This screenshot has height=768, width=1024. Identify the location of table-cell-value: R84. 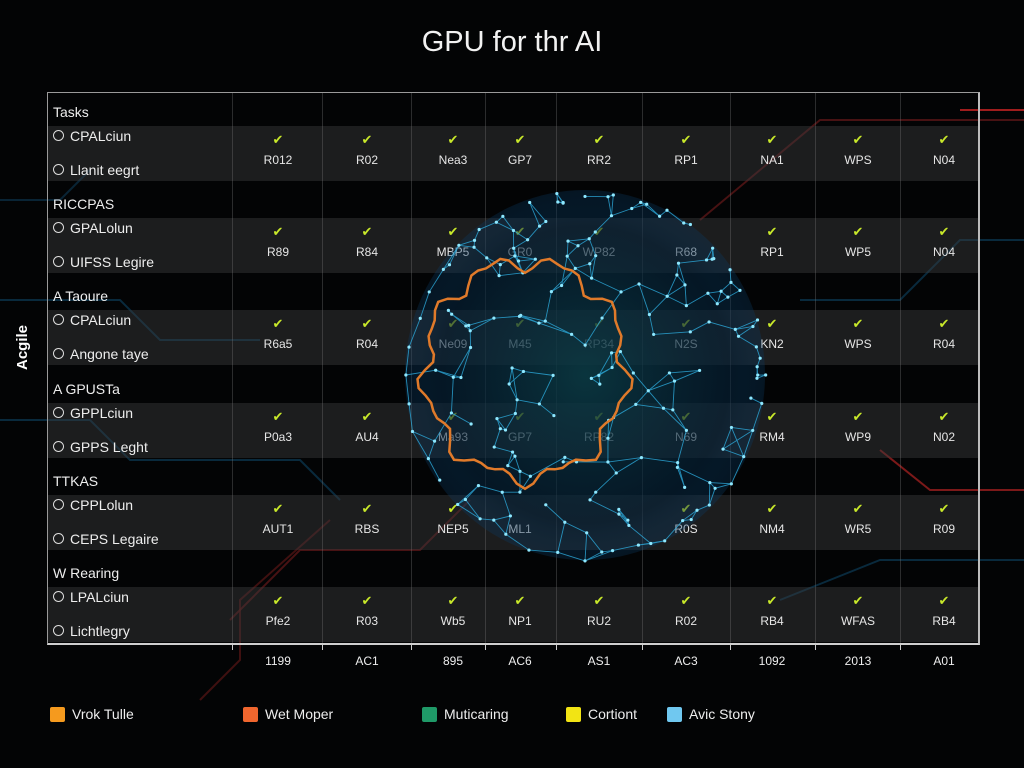
(366, 252).